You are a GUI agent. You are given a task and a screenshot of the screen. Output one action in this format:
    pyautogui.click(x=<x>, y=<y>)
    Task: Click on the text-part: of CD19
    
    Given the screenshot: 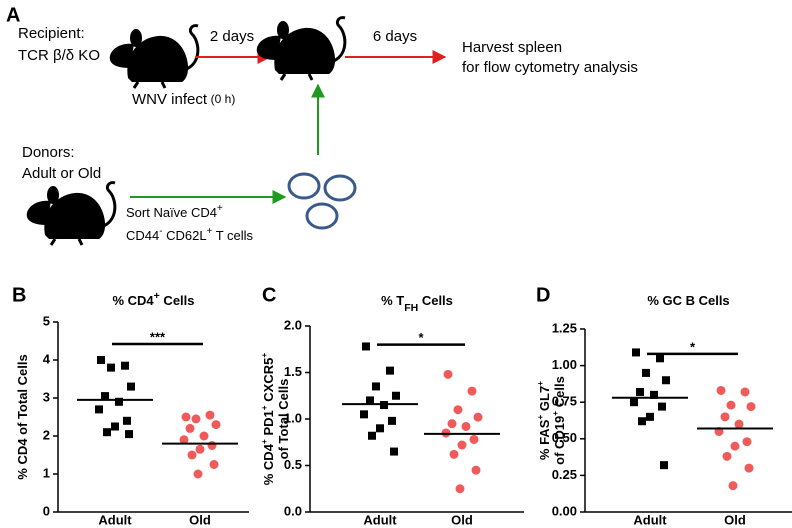 What is the action you would take?
    pyautogui.click(x=559, y=440)
    